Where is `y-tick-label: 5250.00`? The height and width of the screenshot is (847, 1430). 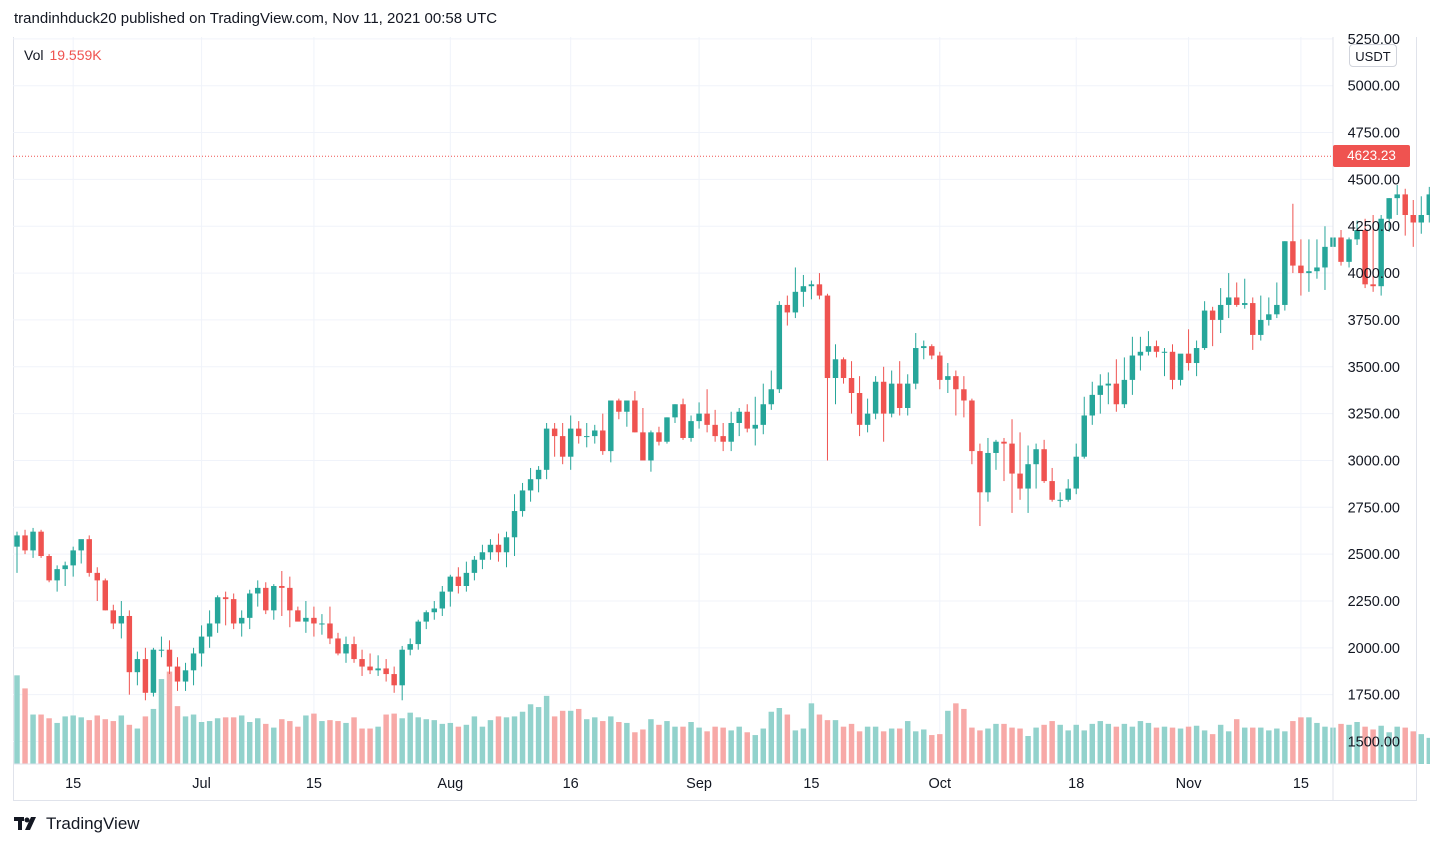 y-tick-label: 5250.00 is located at coordinates (1374, 40).